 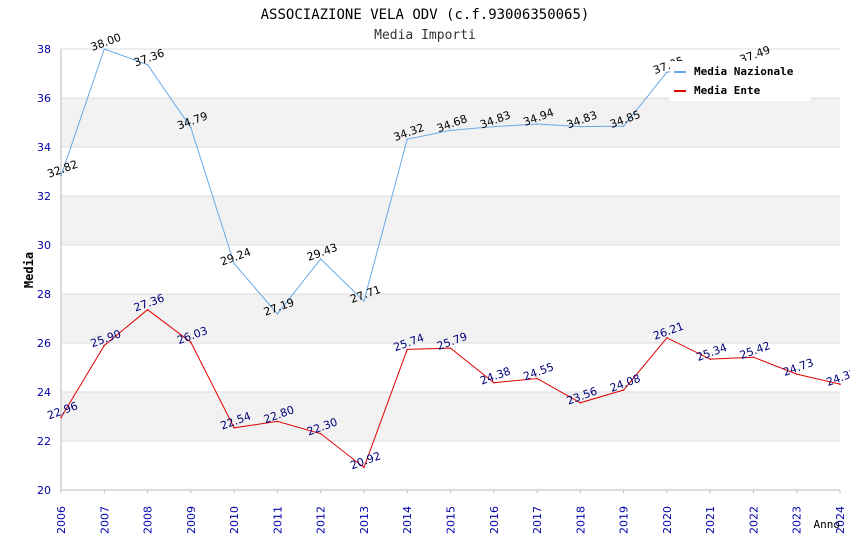 What do you see at coordinates (797, 520) in the screenshot?
I see `x-tick-label: 2023` at bounding box center [797, 520].